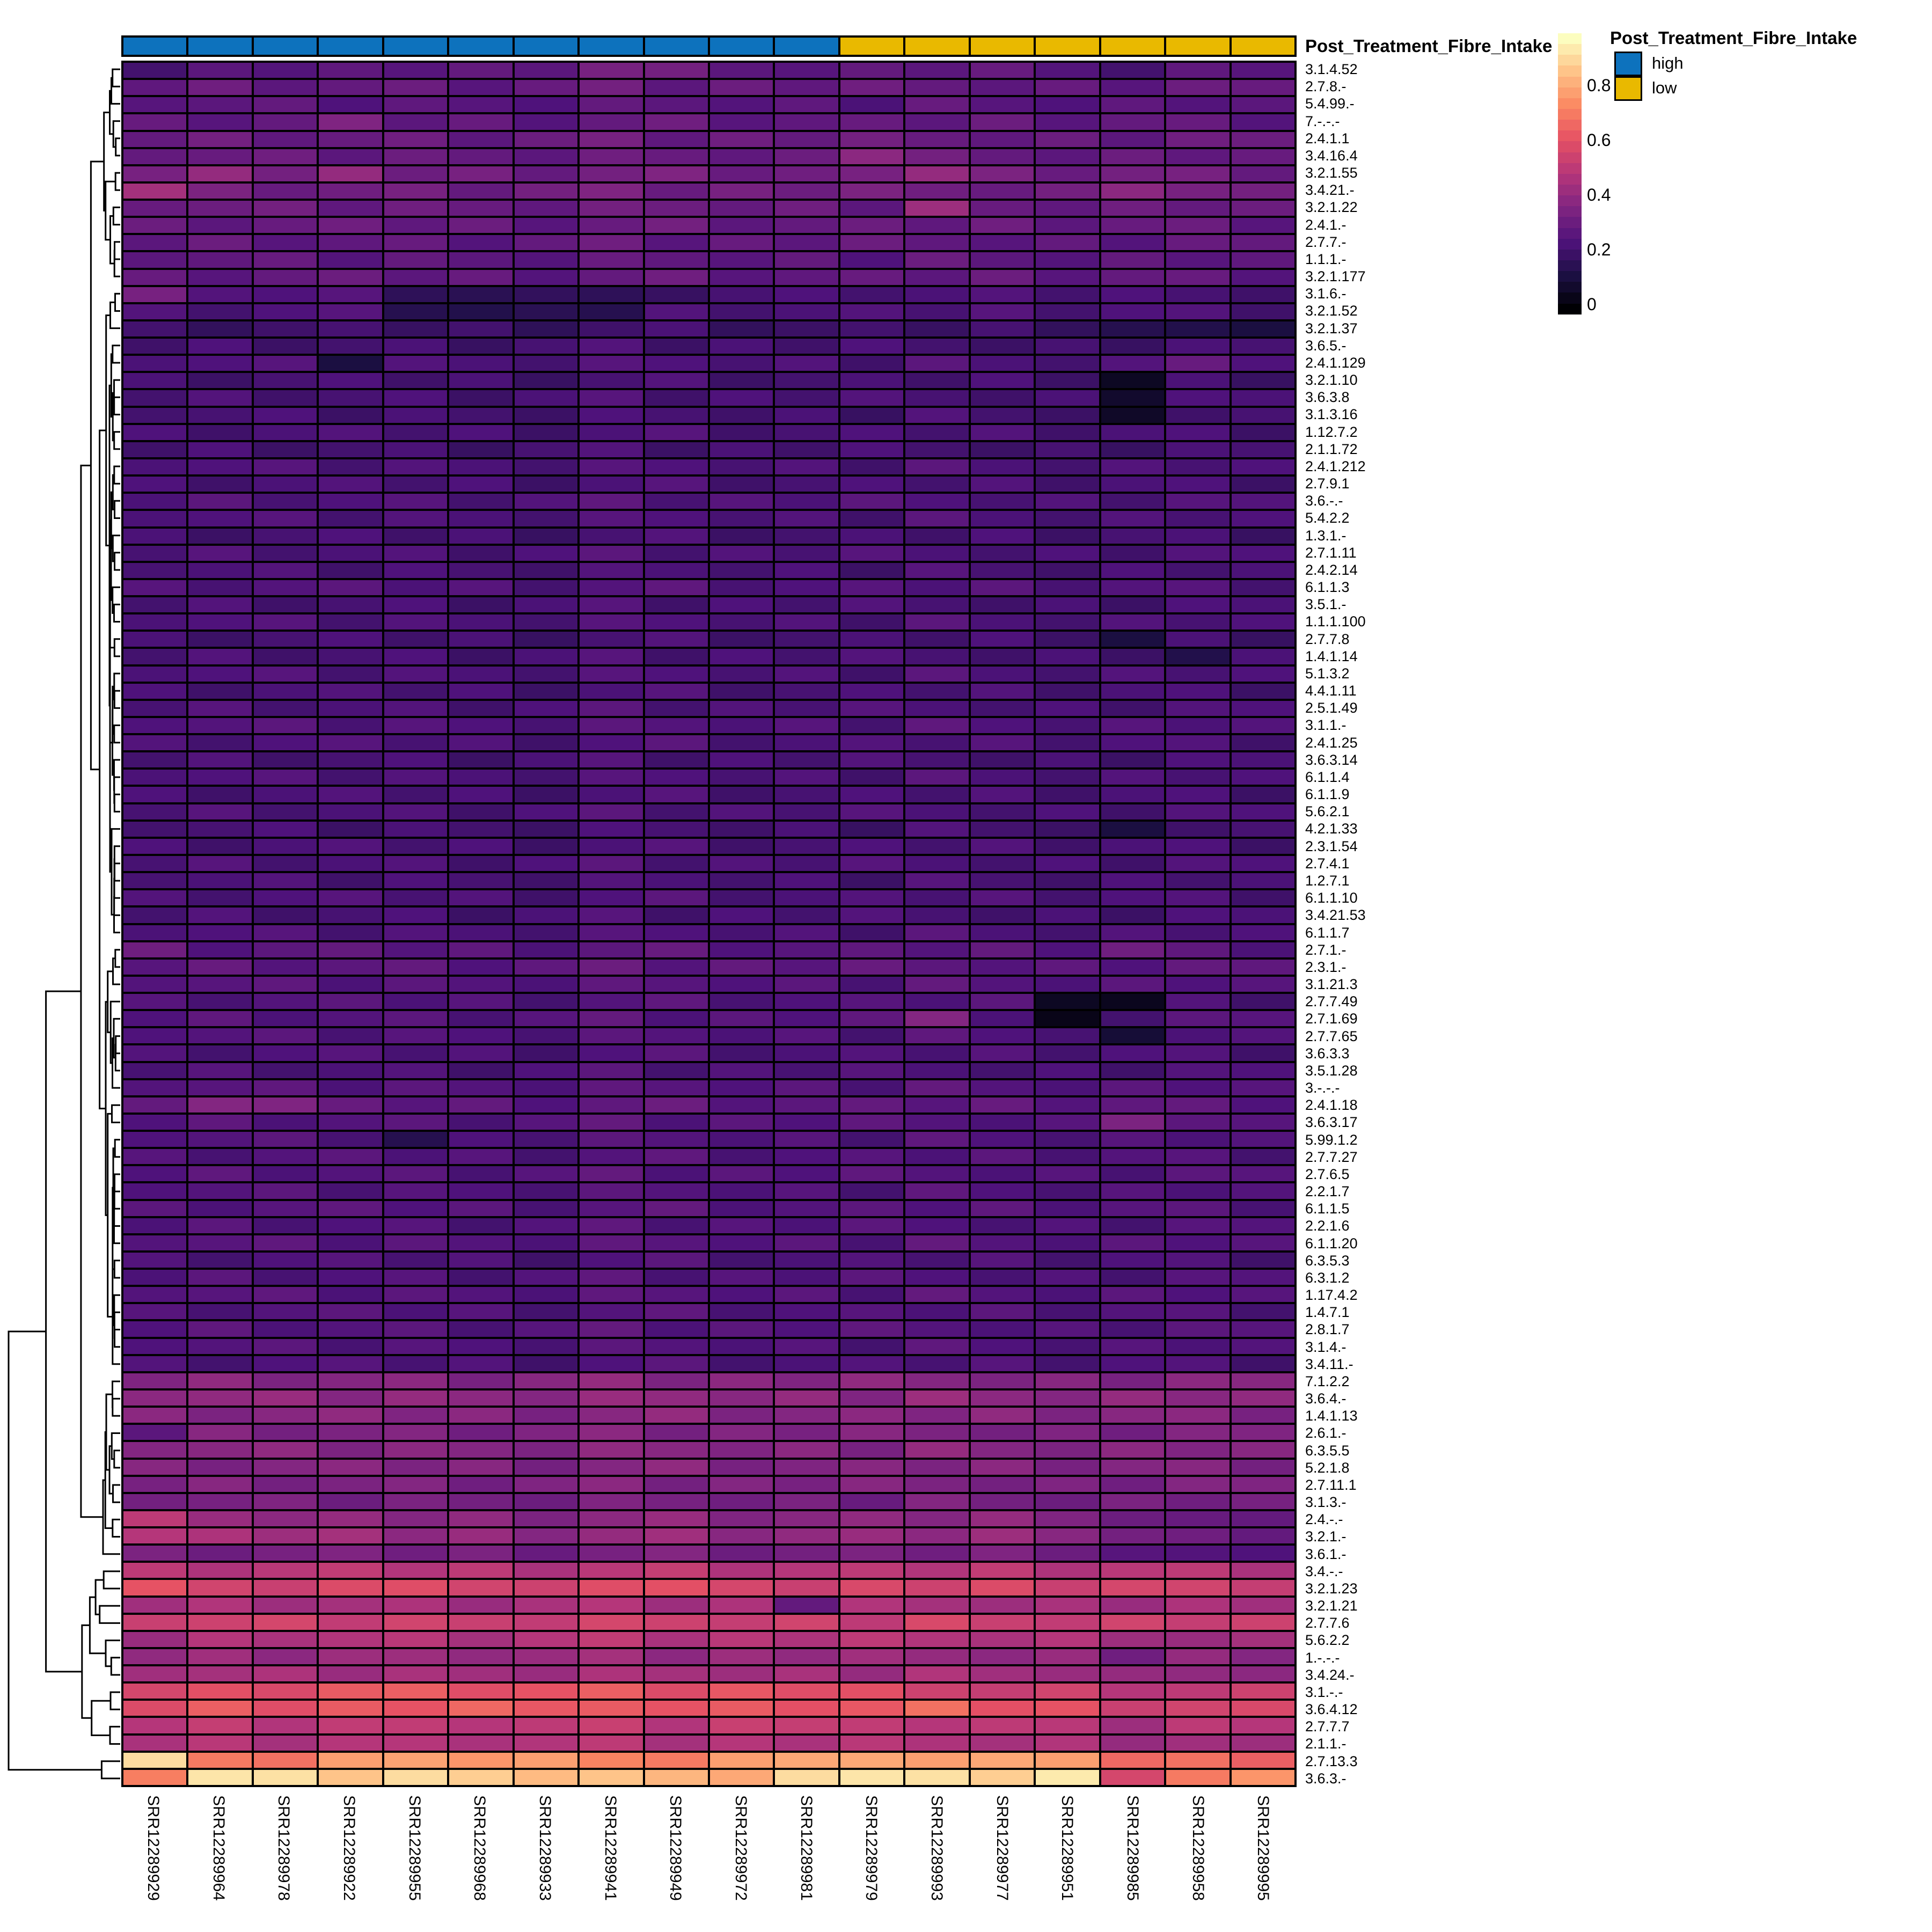  Describe the element at coordinates (1324, 1692) in the screenshot. I see `row-label: 3.1.-.-` at that location.